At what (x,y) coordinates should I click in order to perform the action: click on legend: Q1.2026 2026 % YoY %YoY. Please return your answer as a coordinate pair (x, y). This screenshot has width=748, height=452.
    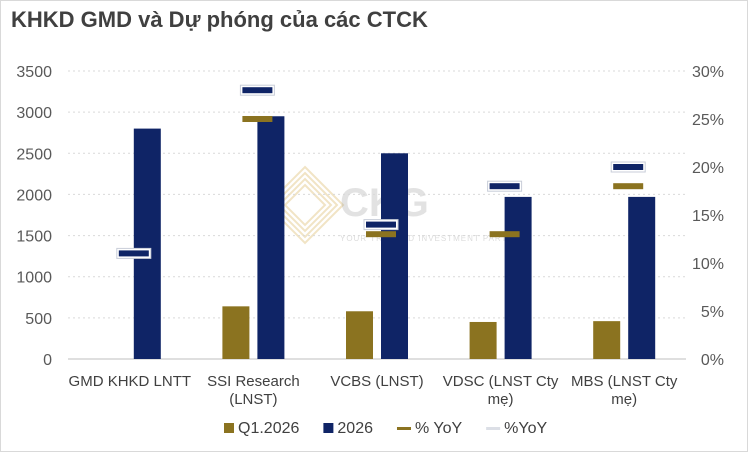
    Looking at the image, I should click on (385, 428).